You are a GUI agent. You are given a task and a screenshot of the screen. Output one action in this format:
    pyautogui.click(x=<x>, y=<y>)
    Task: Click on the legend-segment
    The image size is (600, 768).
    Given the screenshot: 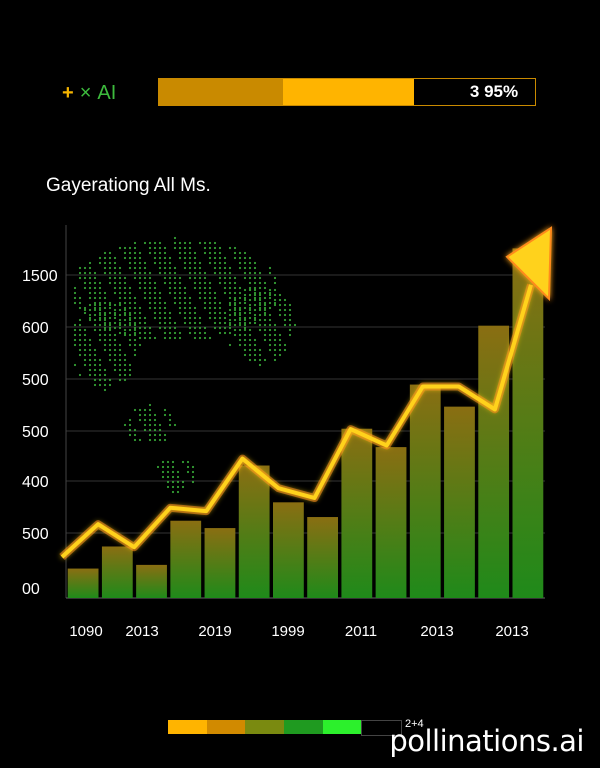 What is the action you would take?
    pyautogui.click(x=303, y=727)
    